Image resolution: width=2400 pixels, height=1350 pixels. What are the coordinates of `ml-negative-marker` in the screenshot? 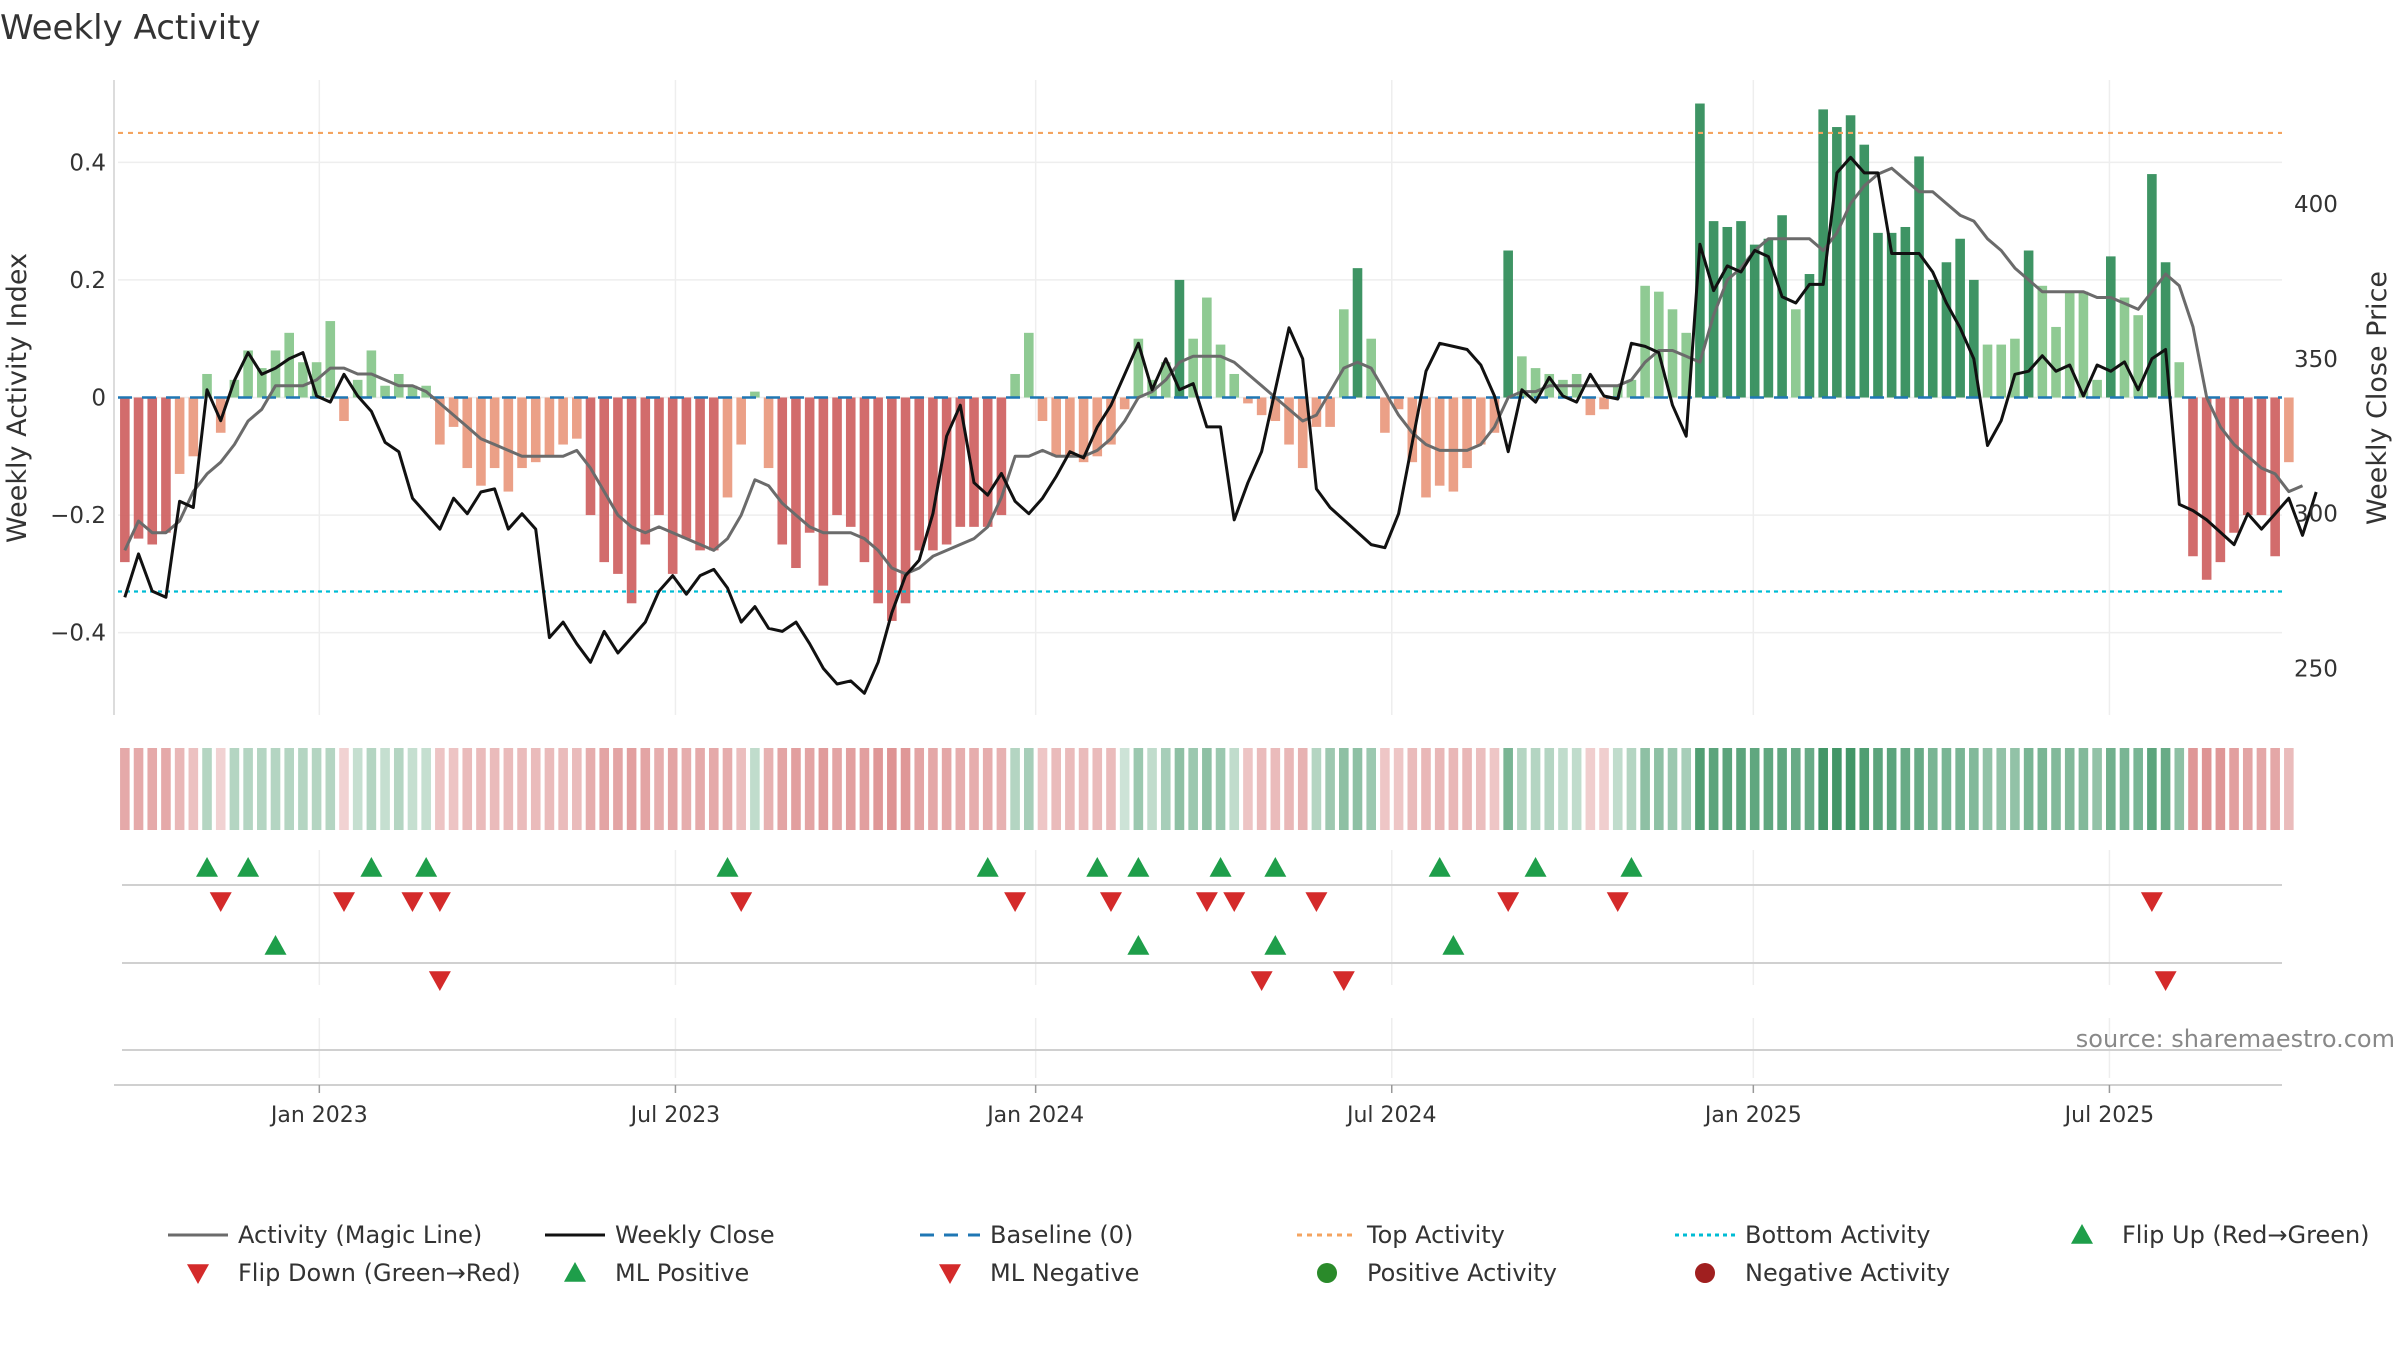 It's located at (2165, 981).